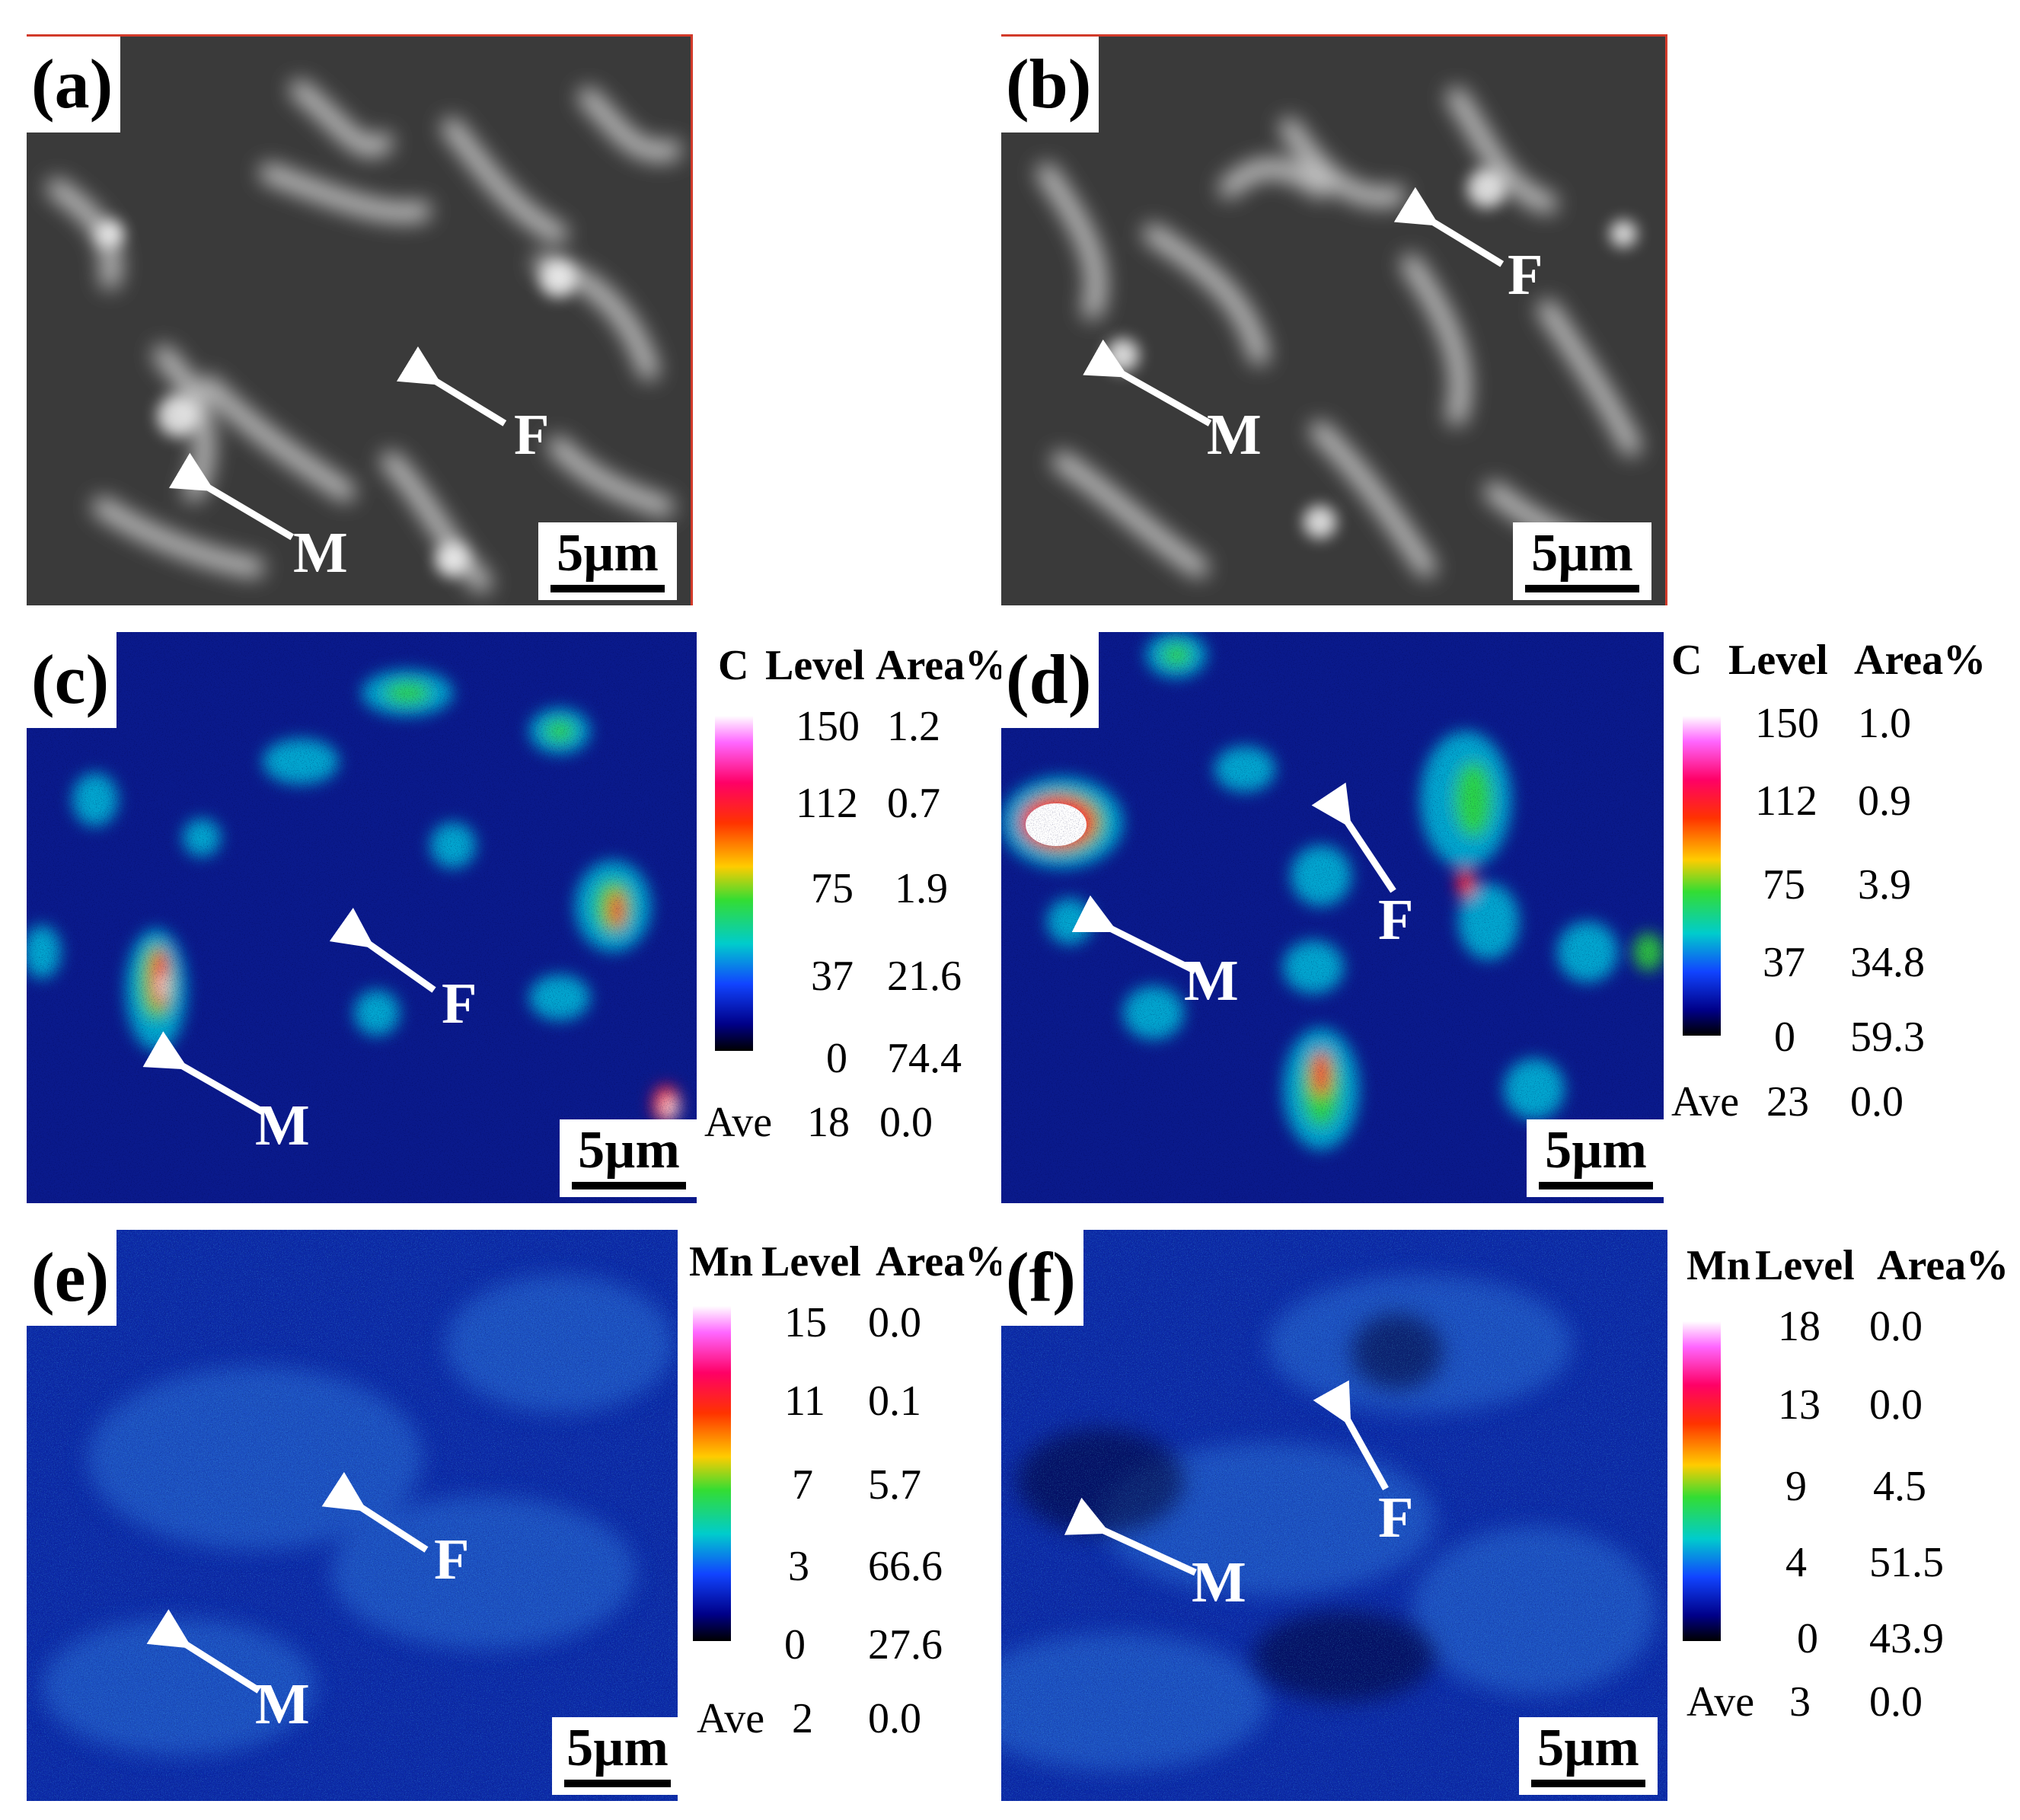 Image resolution: width=2020 pixels, height=1820 pixels. What do you see at coordinates (1888, 1037) in the screenshot?
I see `legend-area: 59.3` at bounding box center [1888, 1037].